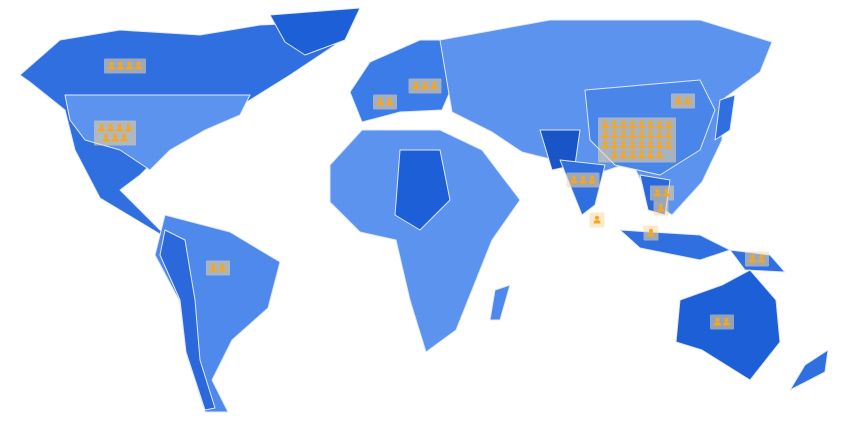 The width and height of the screenshot is (853, 438). I want to click on new-zealand, so click(809, 370).